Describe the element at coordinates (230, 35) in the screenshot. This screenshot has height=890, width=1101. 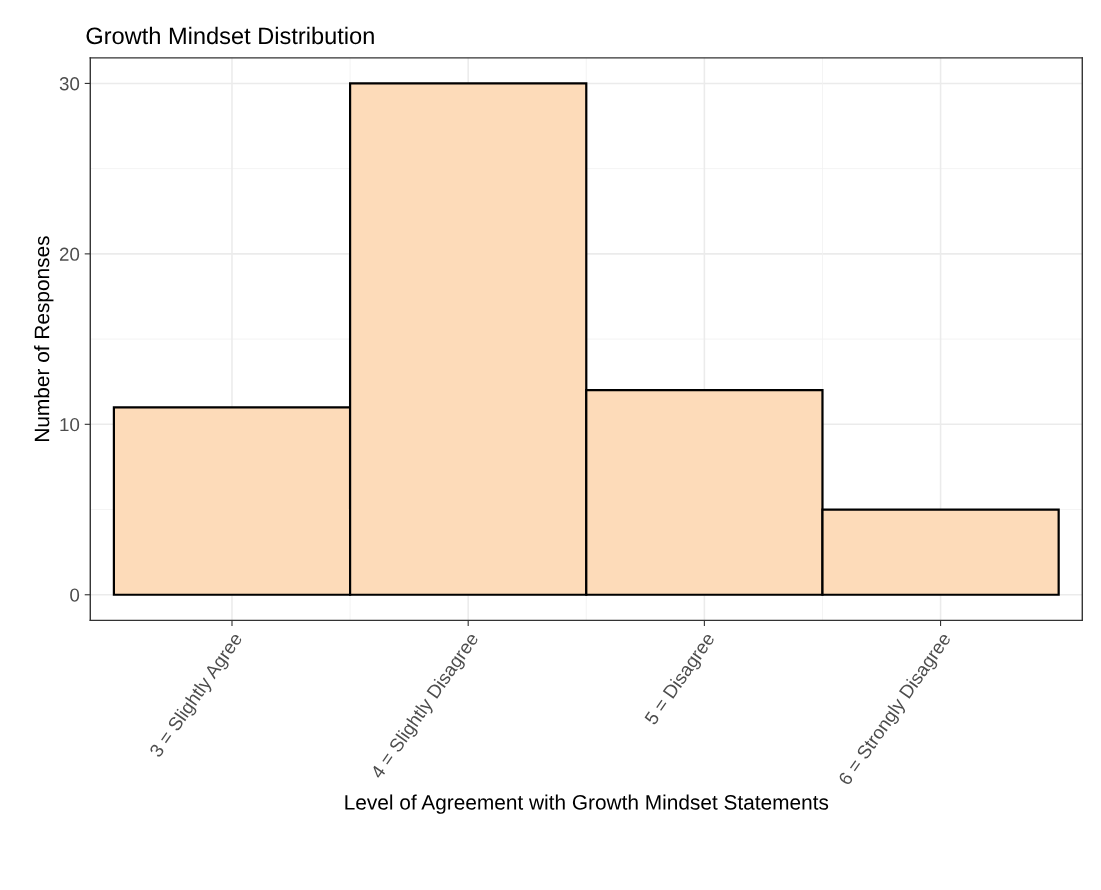
I see `chart-title: Growth Mindset Distribution` at that location.